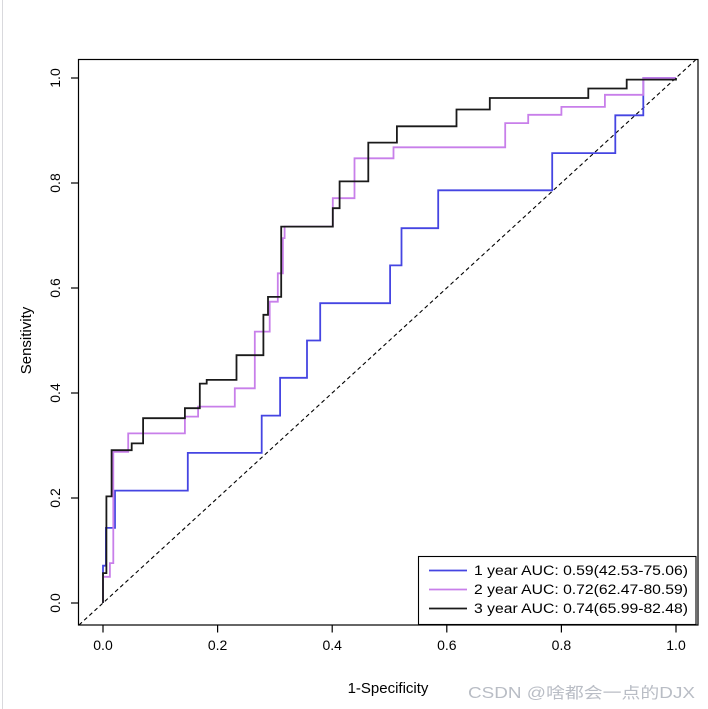 Image resolution: width=708 pixels, height=709 pixels. What do you see at coordinates (582, 693) in the screenshot?
I see `watermark-text: CSDN @啥都会一点的DJX` at bounding box center [582, 693].